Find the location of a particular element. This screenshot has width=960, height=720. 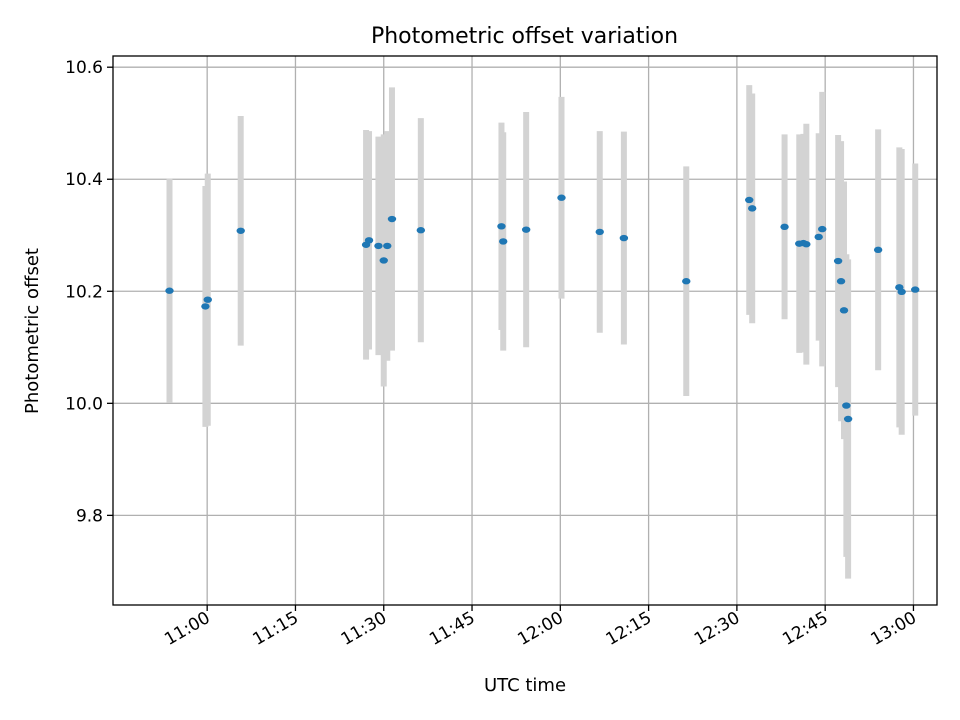

y-axis-label: Photometric offset is located at coordinates (32, 331).